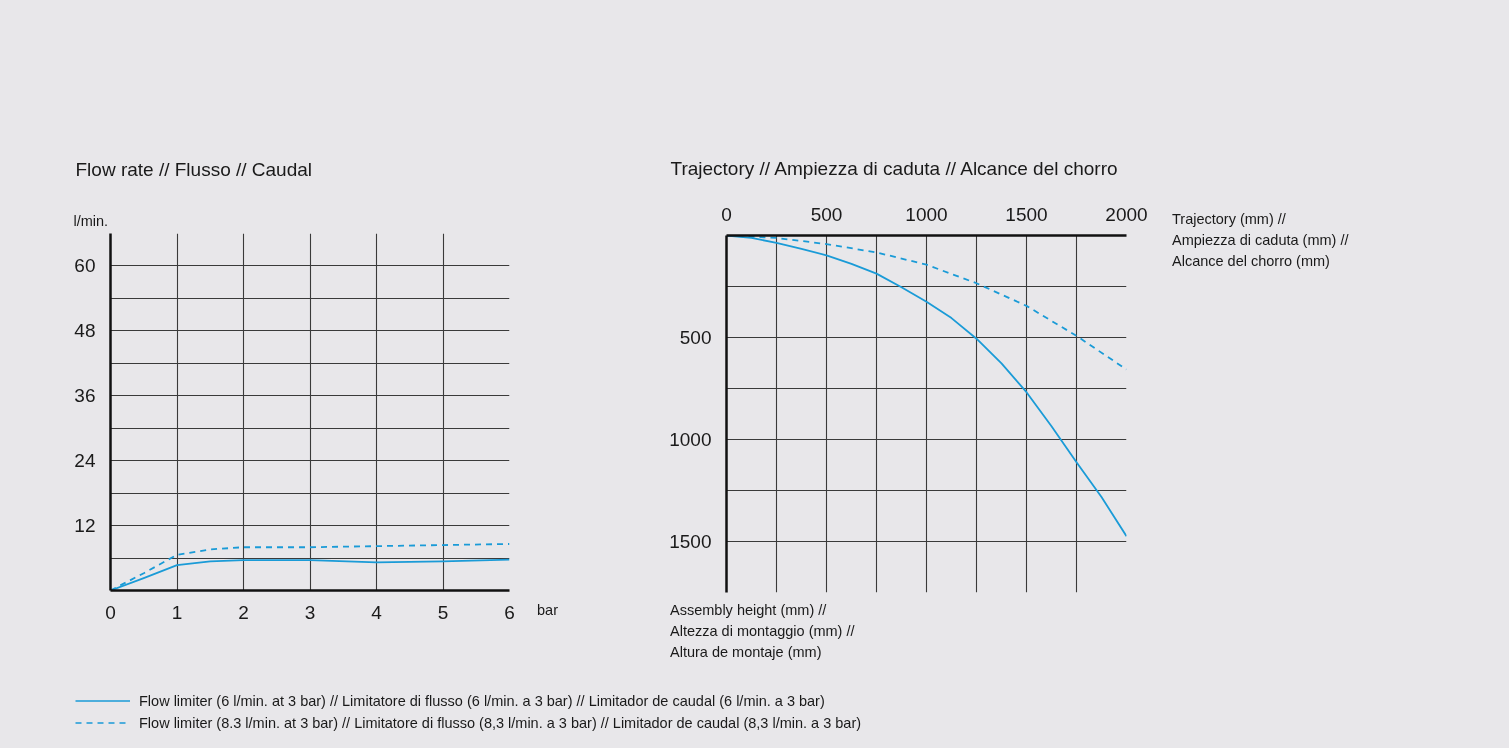 The height and width of the screenshot is (748, 1509). Describe the element at coordinates (85, 396) in the screenshot. I see `y-tick-label: 36` at that location.